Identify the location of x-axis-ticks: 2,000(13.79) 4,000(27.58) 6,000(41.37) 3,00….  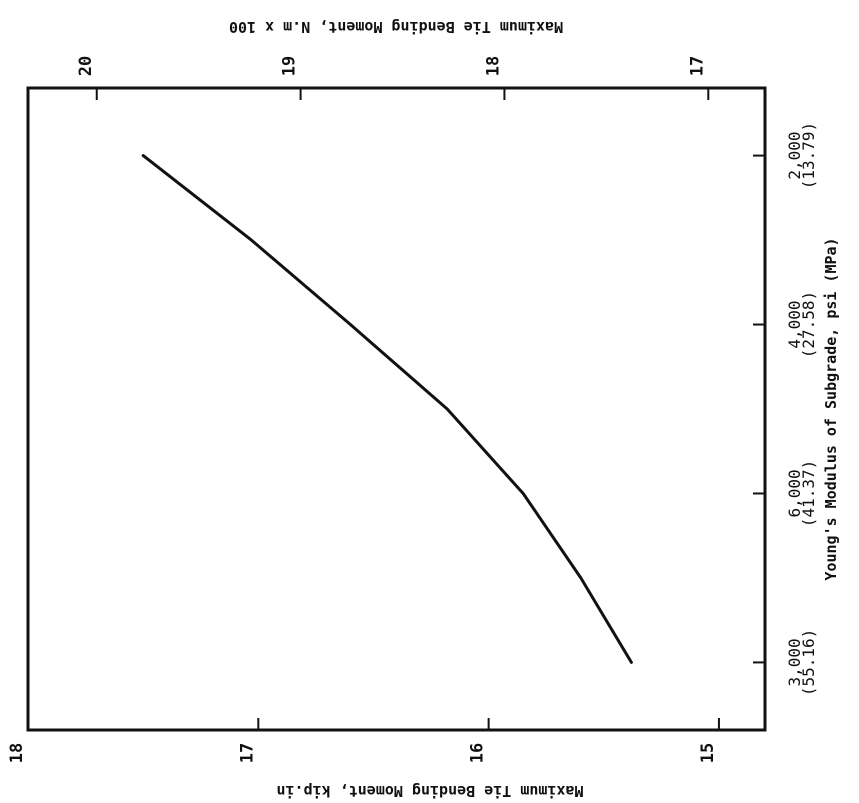
(785, 409).